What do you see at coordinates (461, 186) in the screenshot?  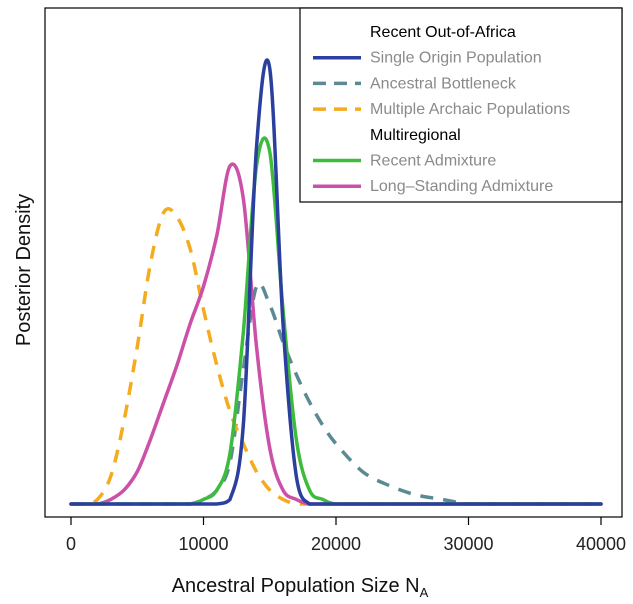 I see `legend-entry-label: Long–Standing Admixture` at bounding box center [461, 186].